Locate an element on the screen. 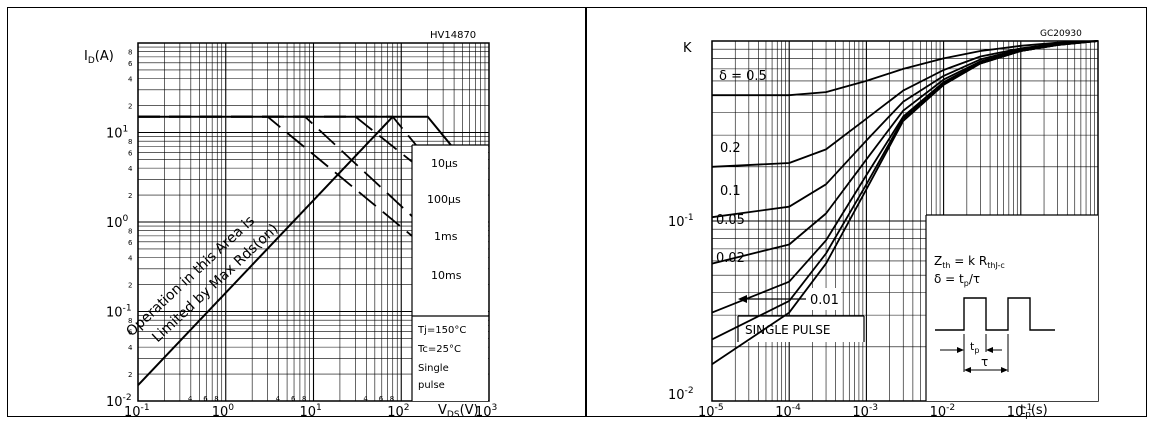 The height and width of the screenshot is (424, 1154). zth-x-axis-title: tp(s) is located at coordinates (1034, 411).